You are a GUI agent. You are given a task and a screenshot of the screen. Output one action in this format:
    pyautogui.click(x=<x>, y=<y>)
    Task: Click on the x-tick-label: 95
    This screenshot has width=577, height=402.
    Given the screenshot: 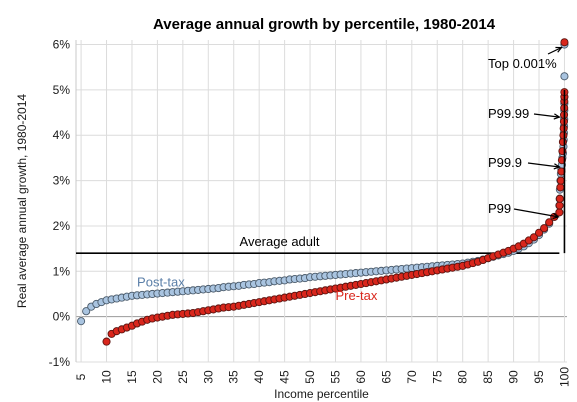 What is the action you would take?
    pyautogui.click(x=539, y=377)
    